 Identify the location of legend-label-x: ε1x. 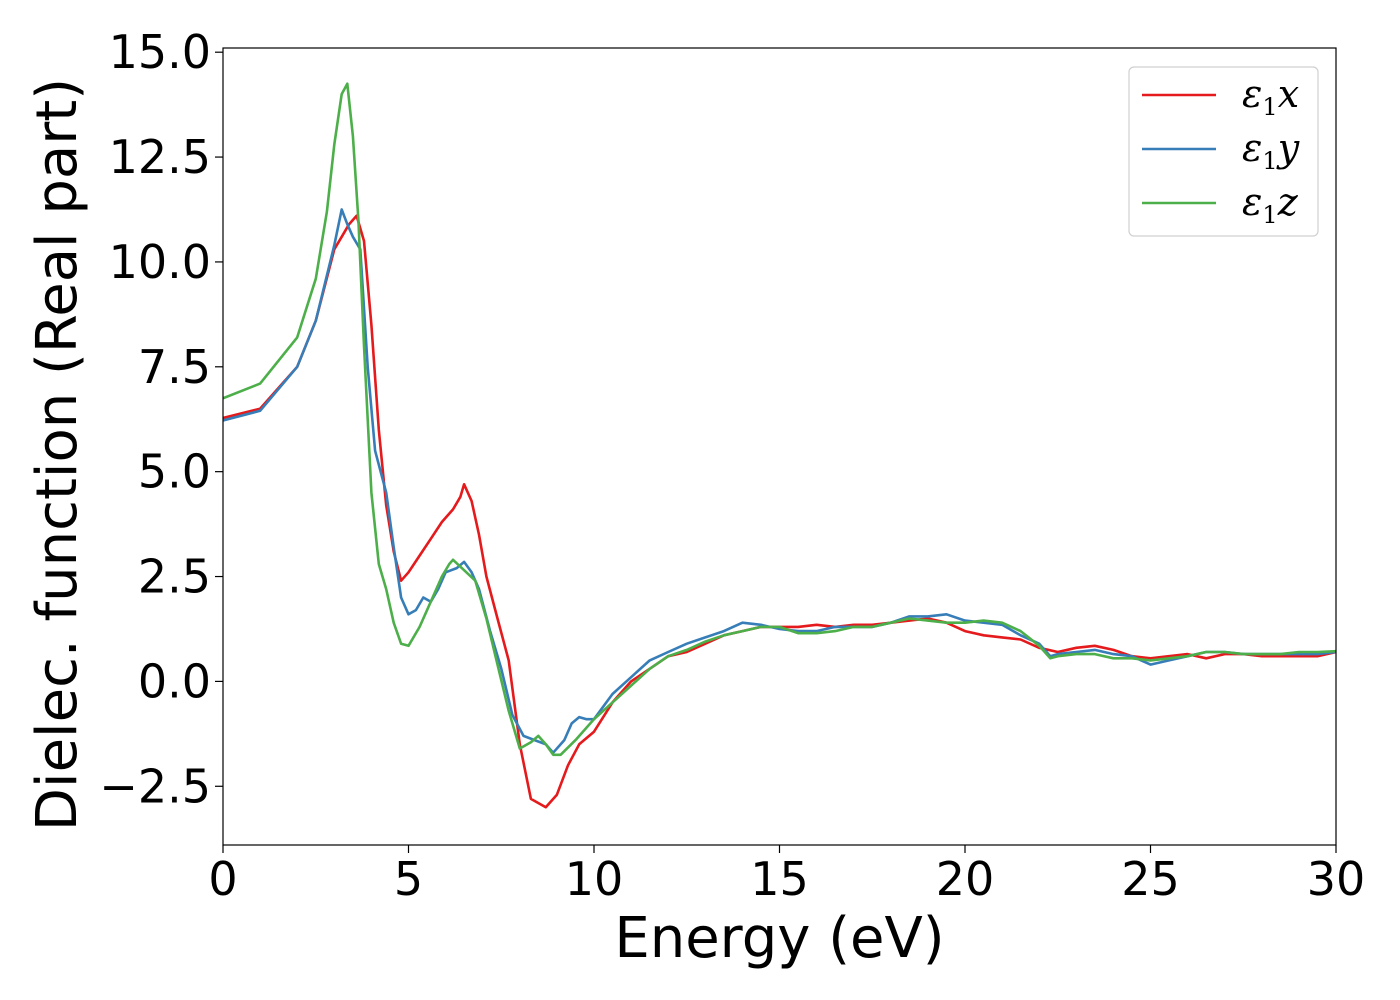
(1270, 96).